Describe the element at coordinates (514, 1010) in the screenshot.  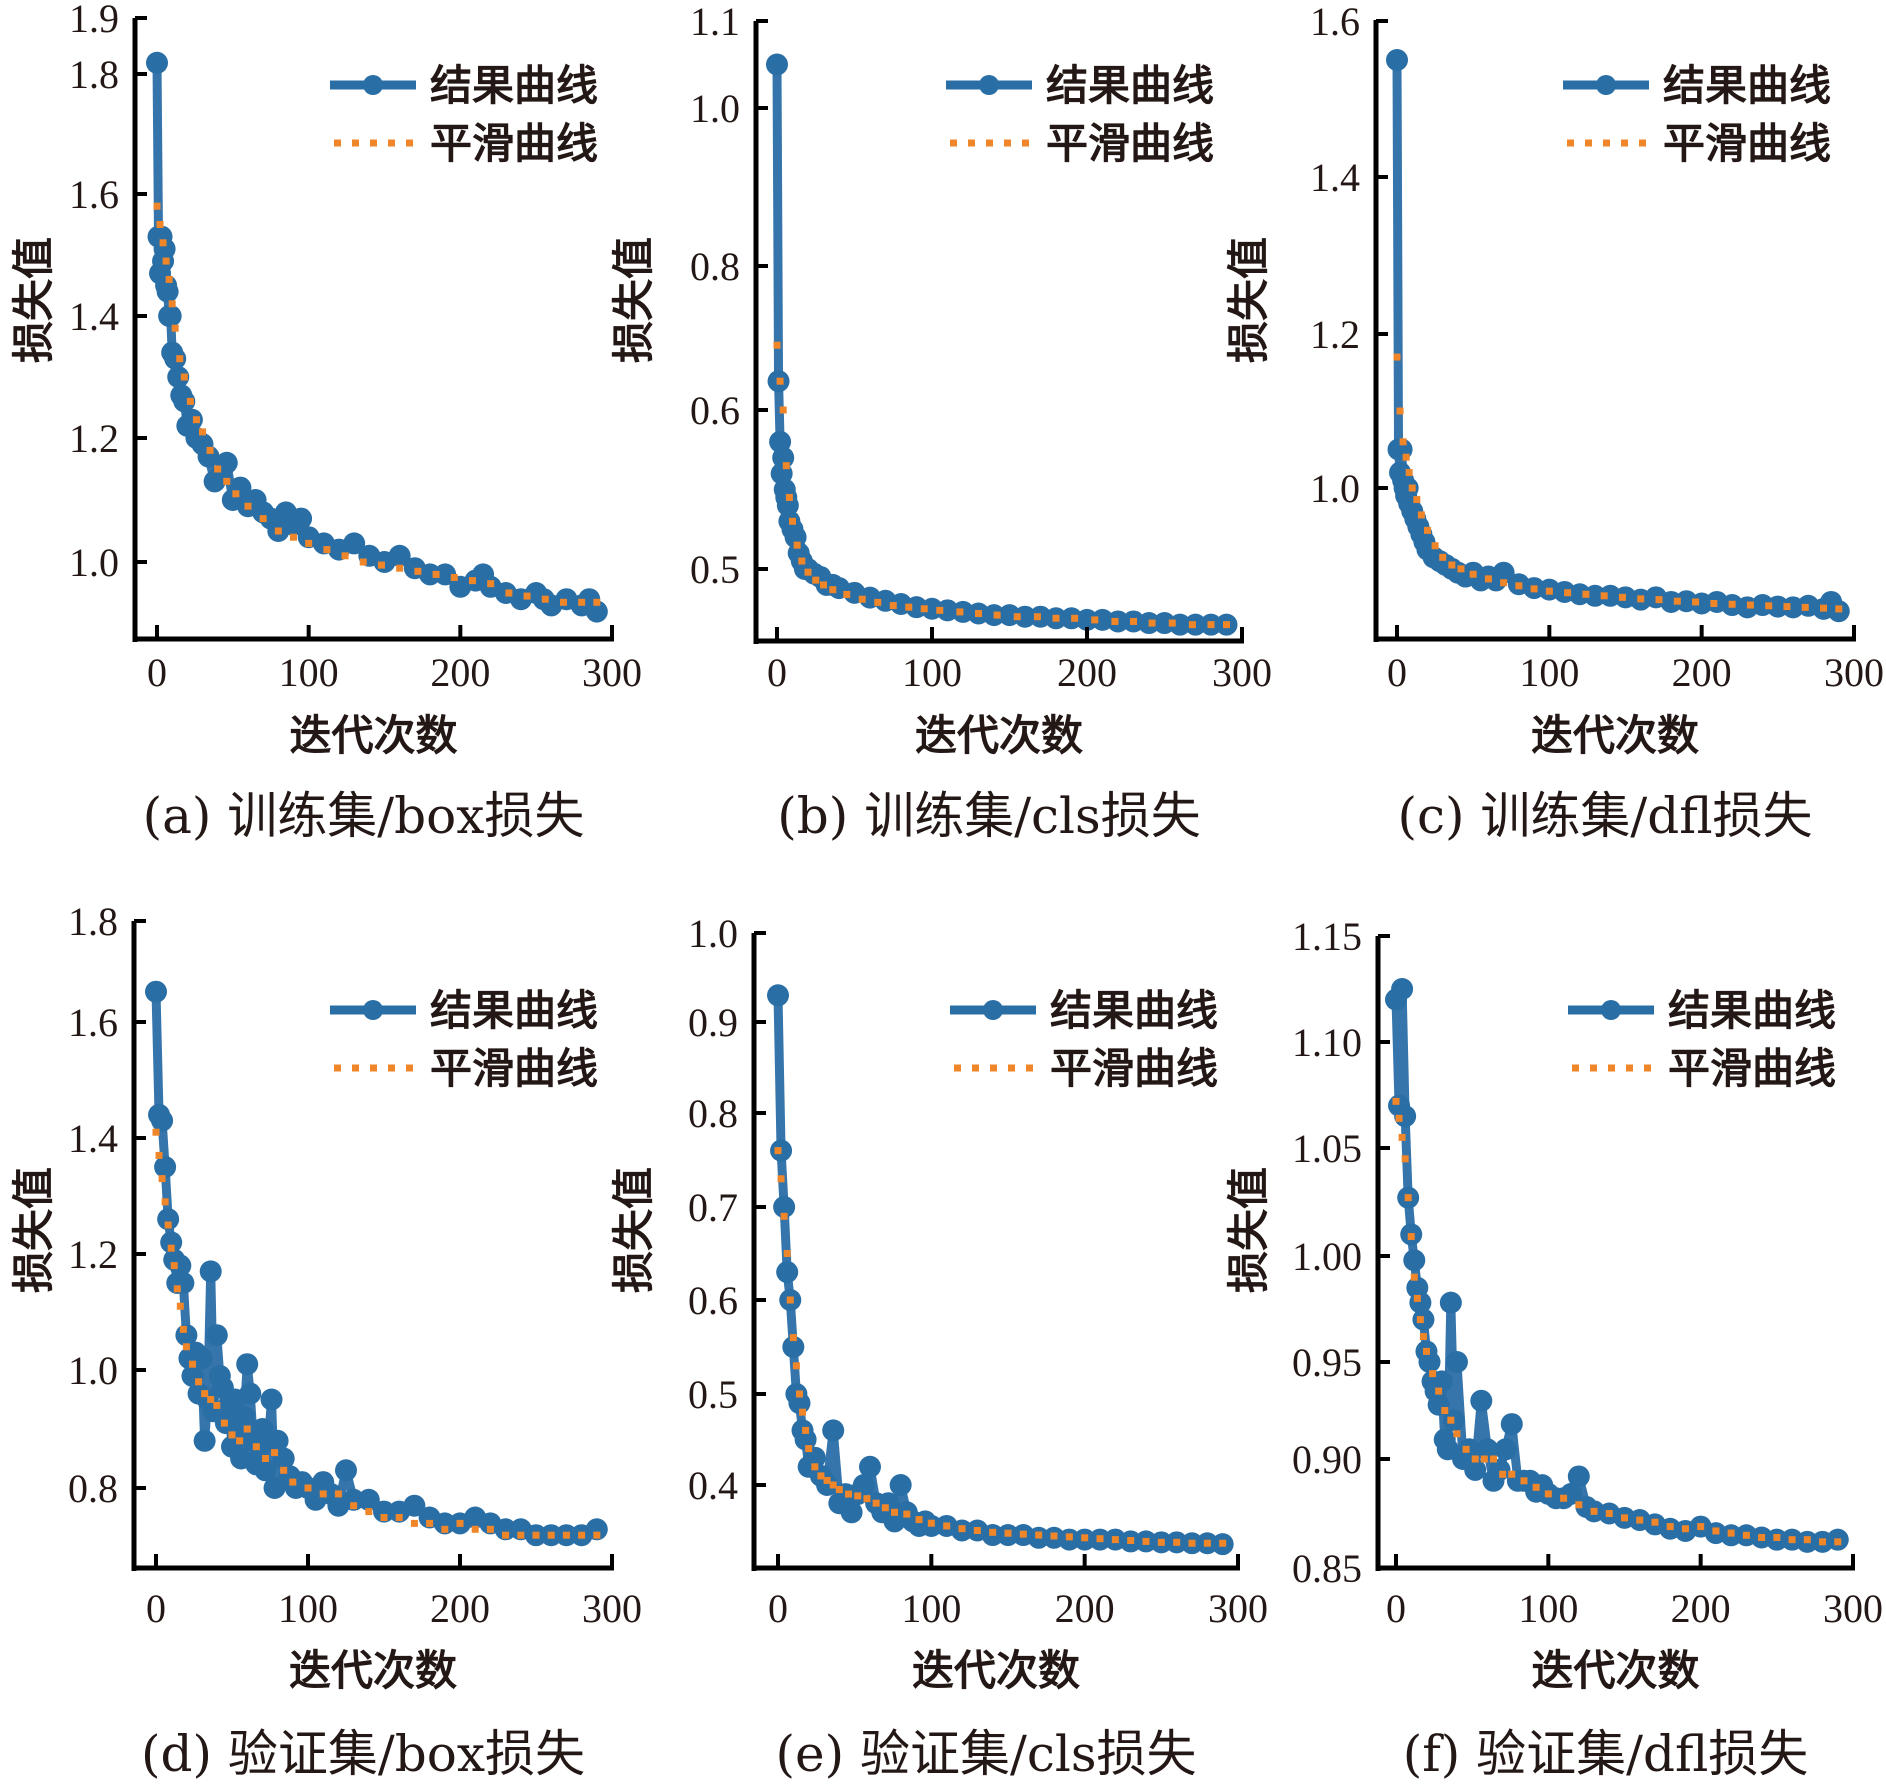
I see `legend-result-label: 结果曲线` at that location.